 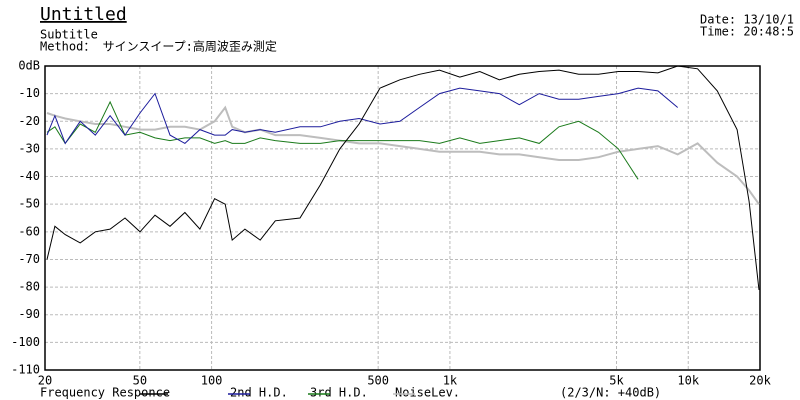 I want to click on legend-label: NoiseLev., so click(x=427, y=393).